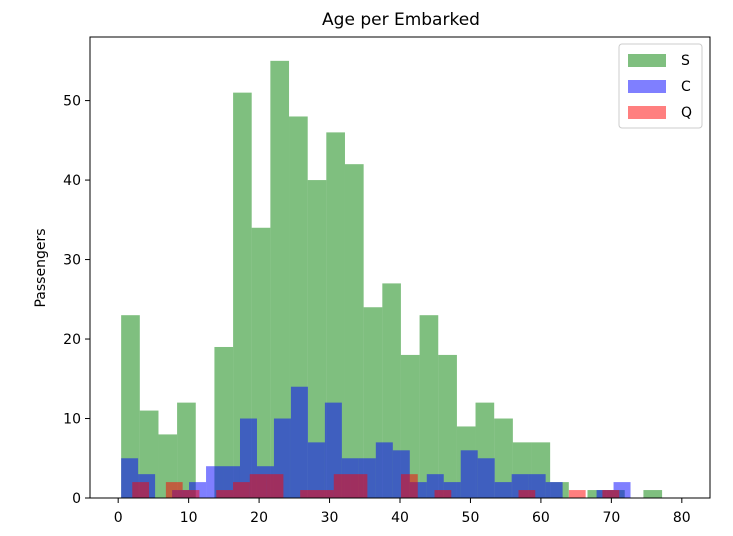  I want to click on y-tick-label: 50, so click(72, 102).